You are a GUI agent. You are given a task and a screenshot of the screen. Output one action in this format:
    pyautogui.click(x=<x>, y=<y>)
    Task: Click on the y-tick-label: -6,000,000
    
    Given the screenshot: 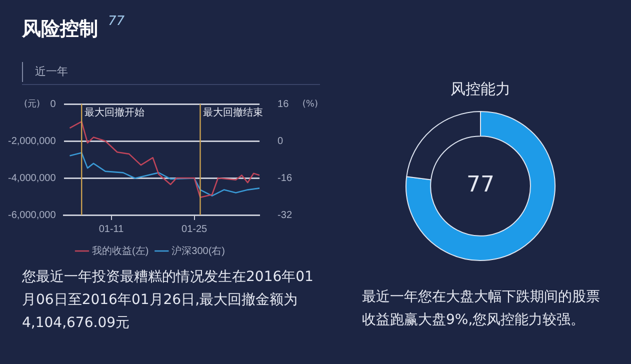 What is the action you would take?
    pyautogui.click(x=32, y=215)
    